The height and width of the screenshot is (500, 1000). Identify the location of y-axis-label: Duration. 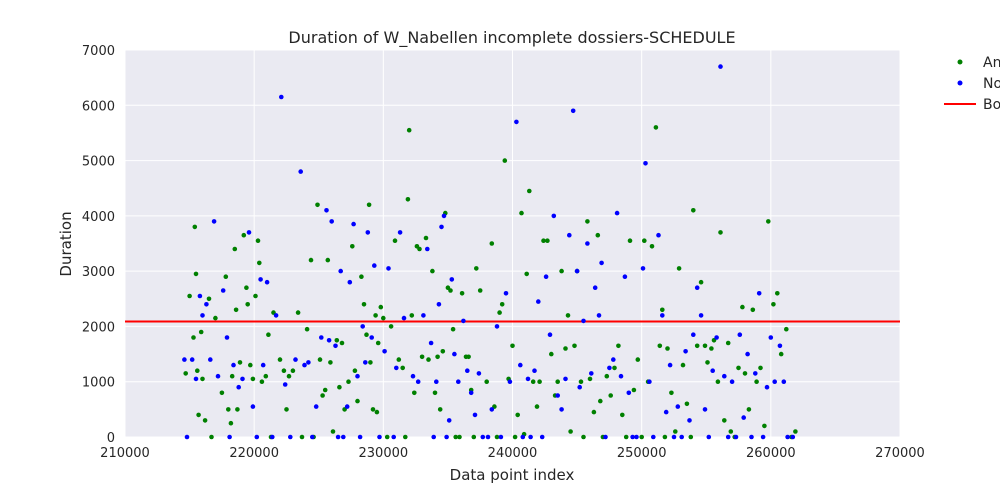
(66, 243).